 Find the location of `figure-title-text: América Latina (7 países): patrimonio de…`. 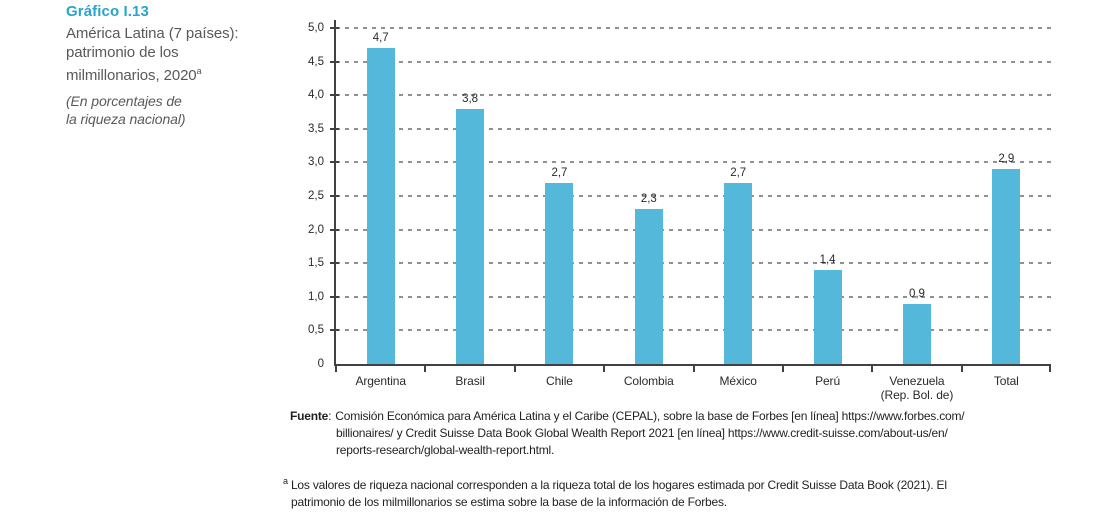

figure-title-text: América Latina (7 países): patrimonio de… is located at coordinates (152, 54).